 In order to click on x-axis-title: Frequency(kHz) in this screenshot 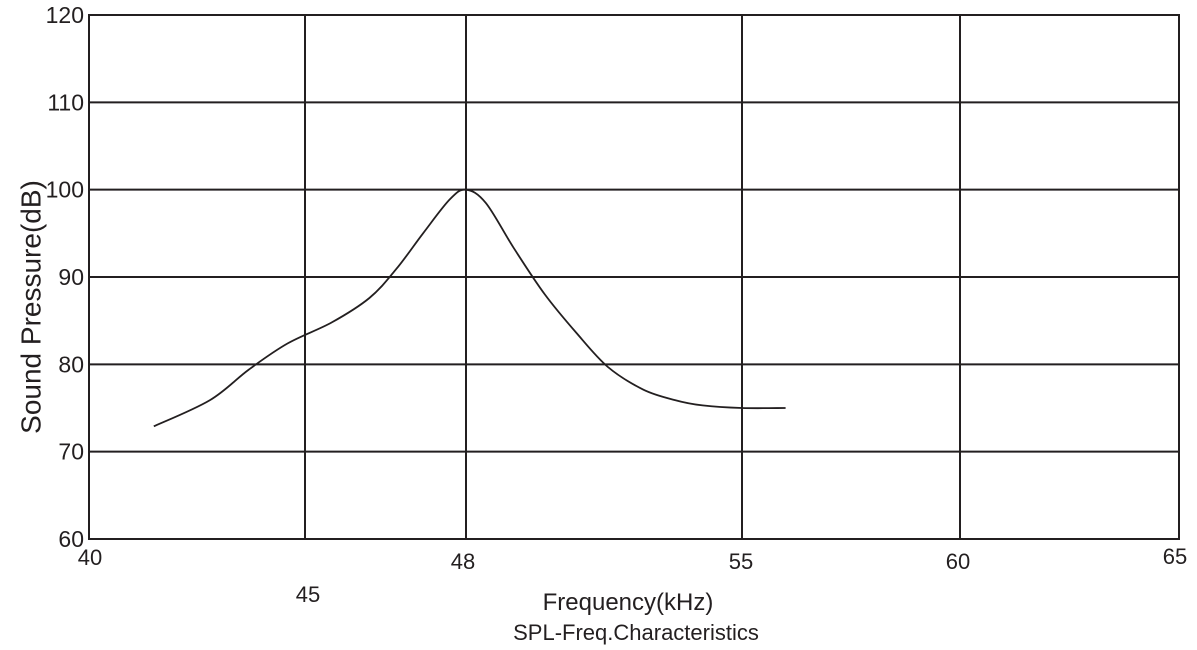, I will do `click(628, 602)`.